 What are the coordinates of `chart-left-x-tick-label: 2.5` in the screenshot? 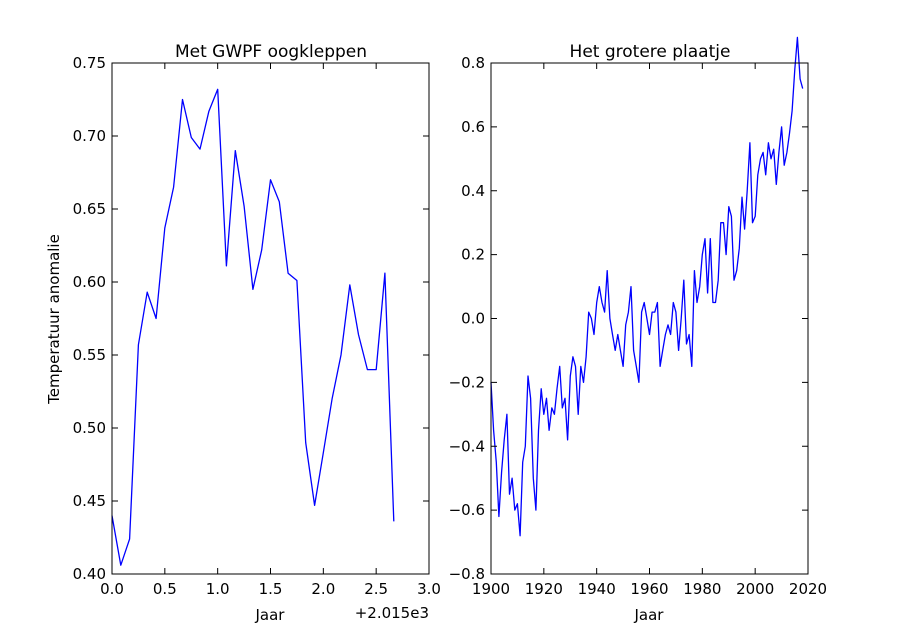 It's located at (376, 589).